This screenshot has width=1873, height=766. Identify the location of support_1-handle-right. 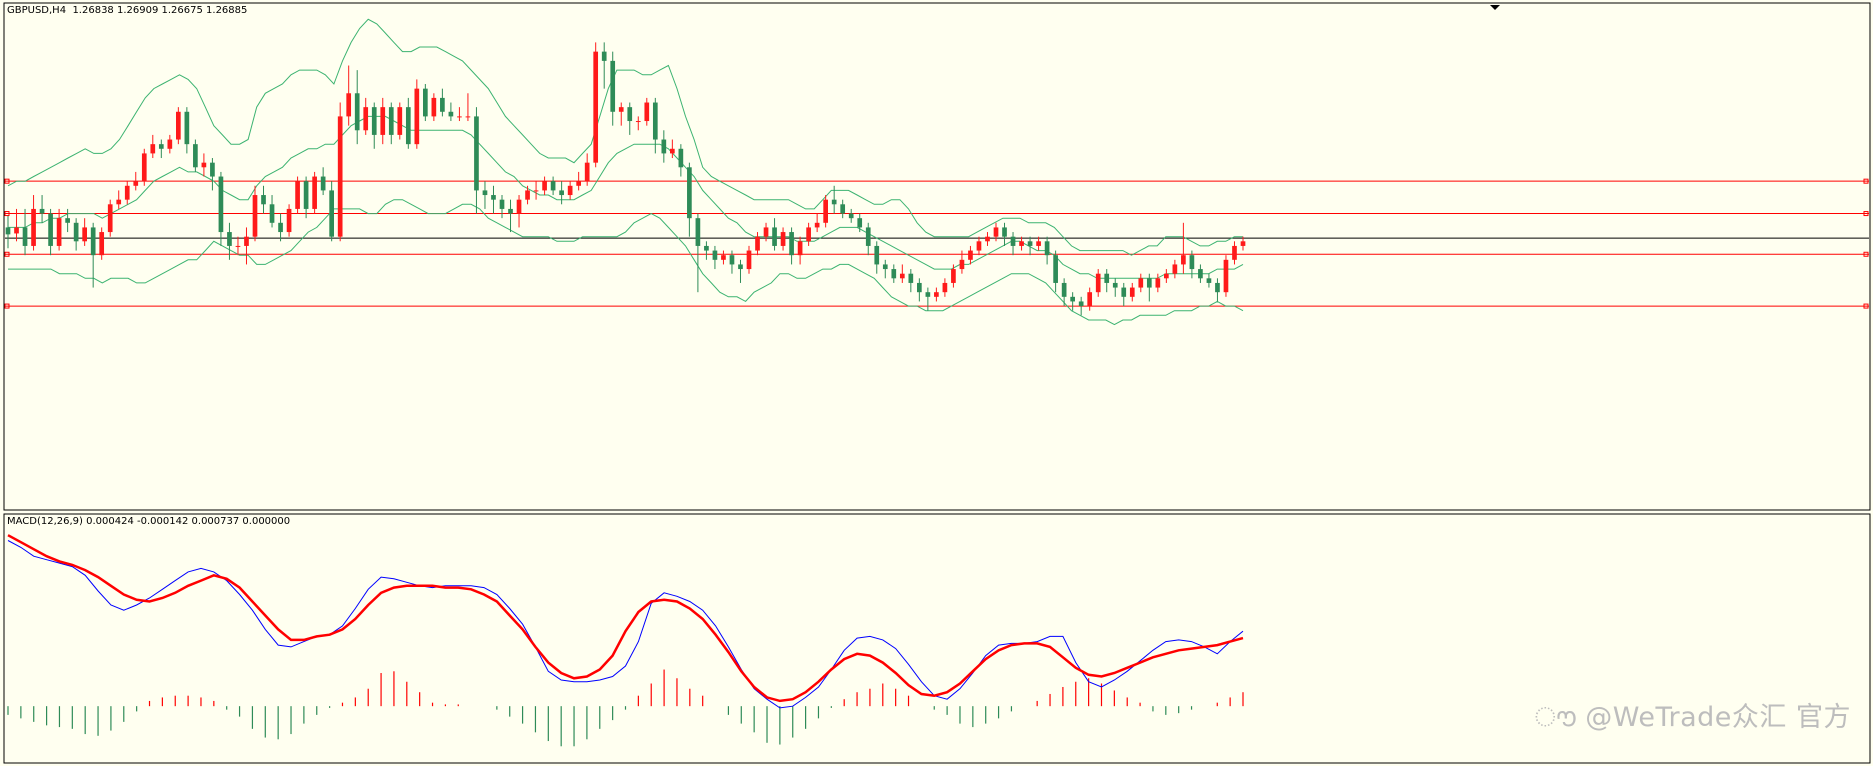
(1866, 254).